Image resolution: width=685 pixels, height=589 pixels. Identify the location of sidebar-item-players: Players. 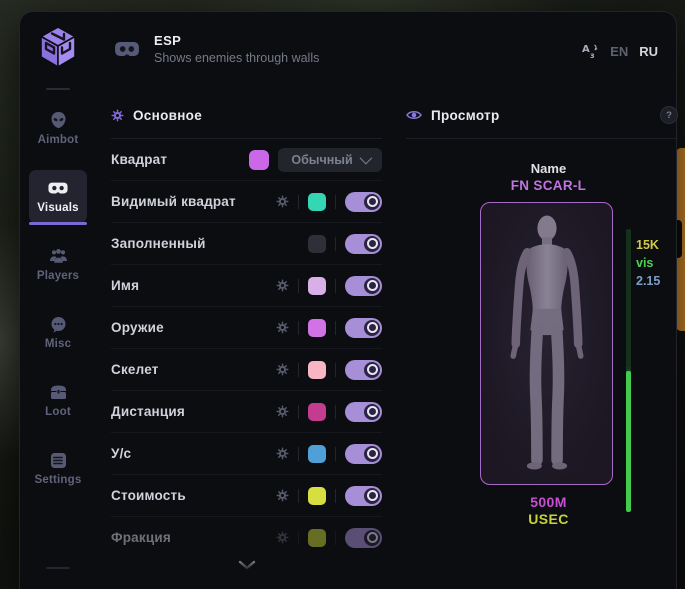
(58, 264).